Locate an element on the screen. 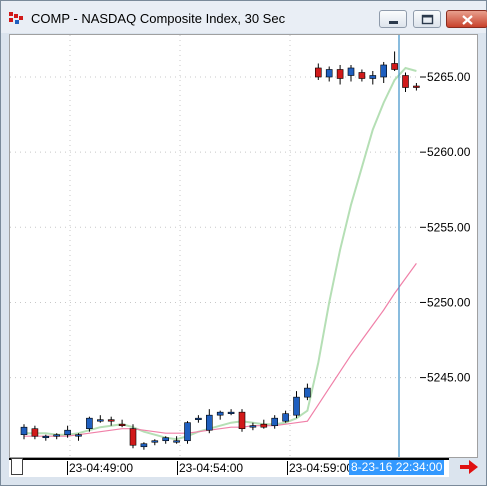 Image resolution: width=487 pixels, height=486 pixels. minimize-icon is located at coordinates (393, 22).